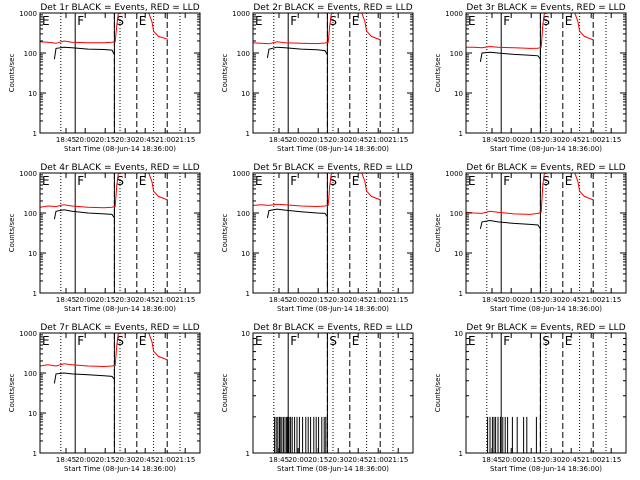 The image size is (640, 480). What do you see at coordinates (12, 73) in the screenshot?
I see `chart-1-ylabel: Counts/sec` at bounding box center [12, 73].